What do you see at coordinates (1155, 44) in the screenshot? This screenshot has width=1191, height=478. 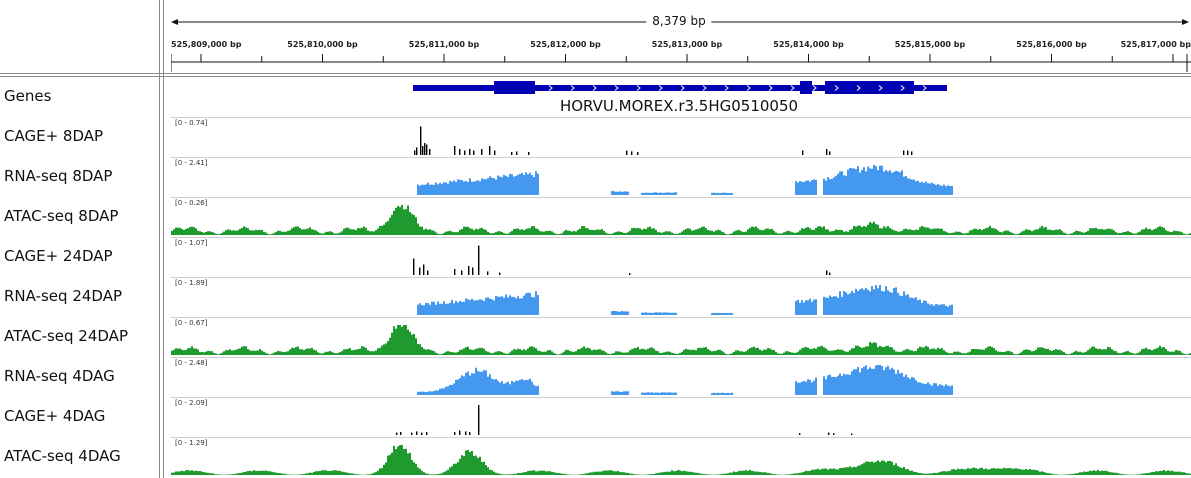 I see `ruler-tick-label: 525,817,000 bp` at bounding box center [1155, 44].